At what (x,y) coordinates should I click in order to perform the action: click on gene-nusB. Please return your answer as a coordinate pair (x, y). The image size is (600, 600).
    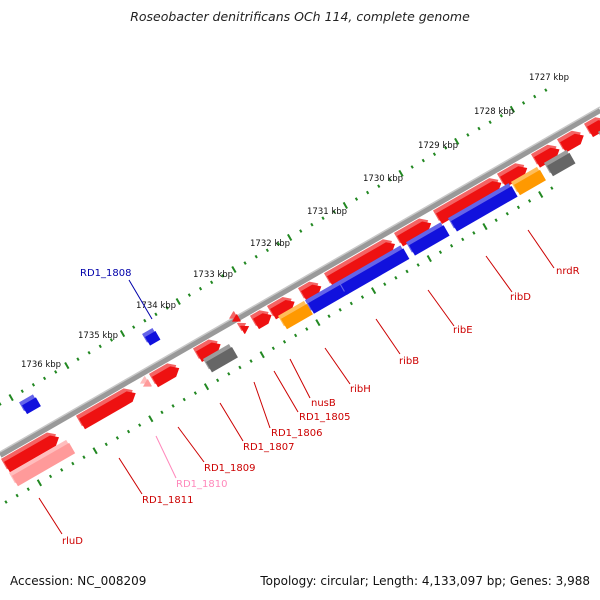
    Looking at the image, I should click on (280, 308).